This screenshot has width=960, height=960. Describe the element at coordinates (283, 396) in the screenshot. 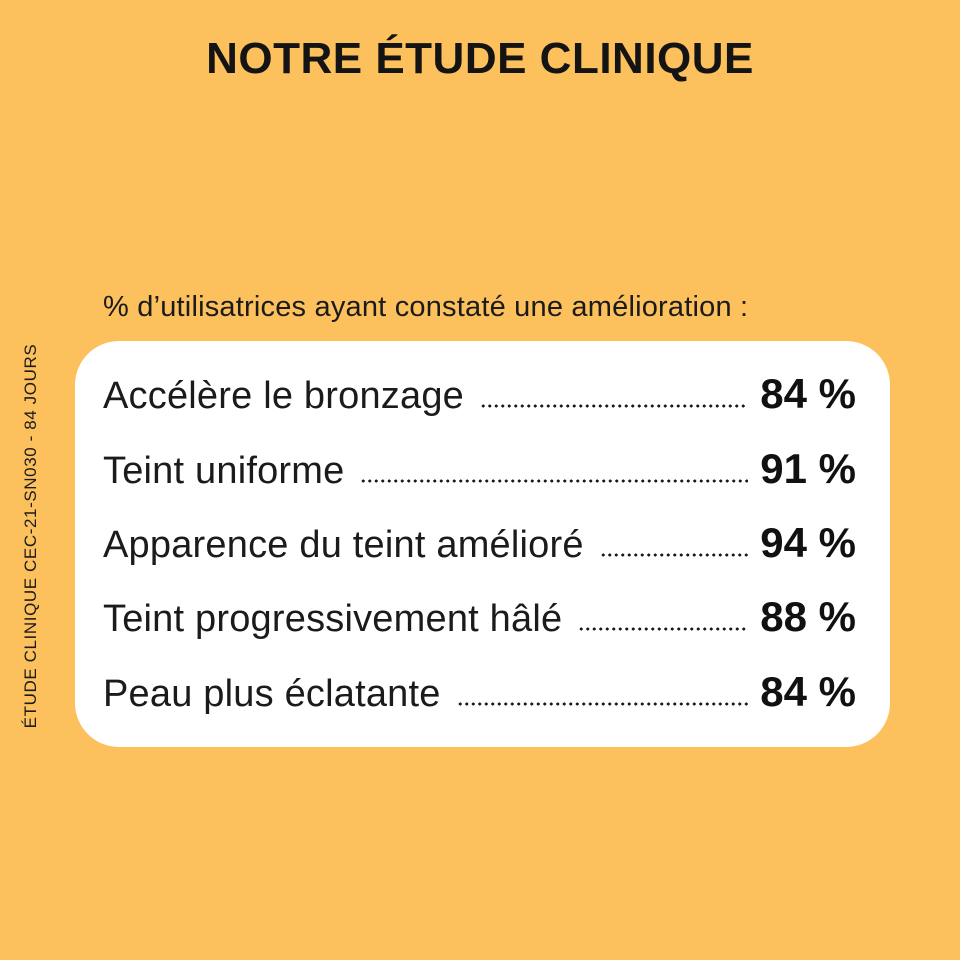

I see `result-label: Accélère le bronzage` at that location.